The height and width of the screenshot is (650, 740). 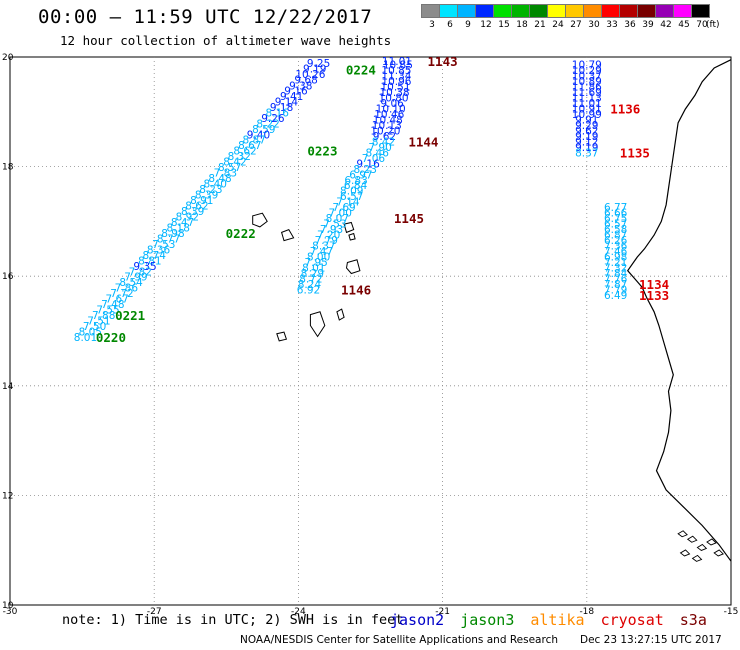 I want to click on scale-label: 21, so click(x=540, y=25).